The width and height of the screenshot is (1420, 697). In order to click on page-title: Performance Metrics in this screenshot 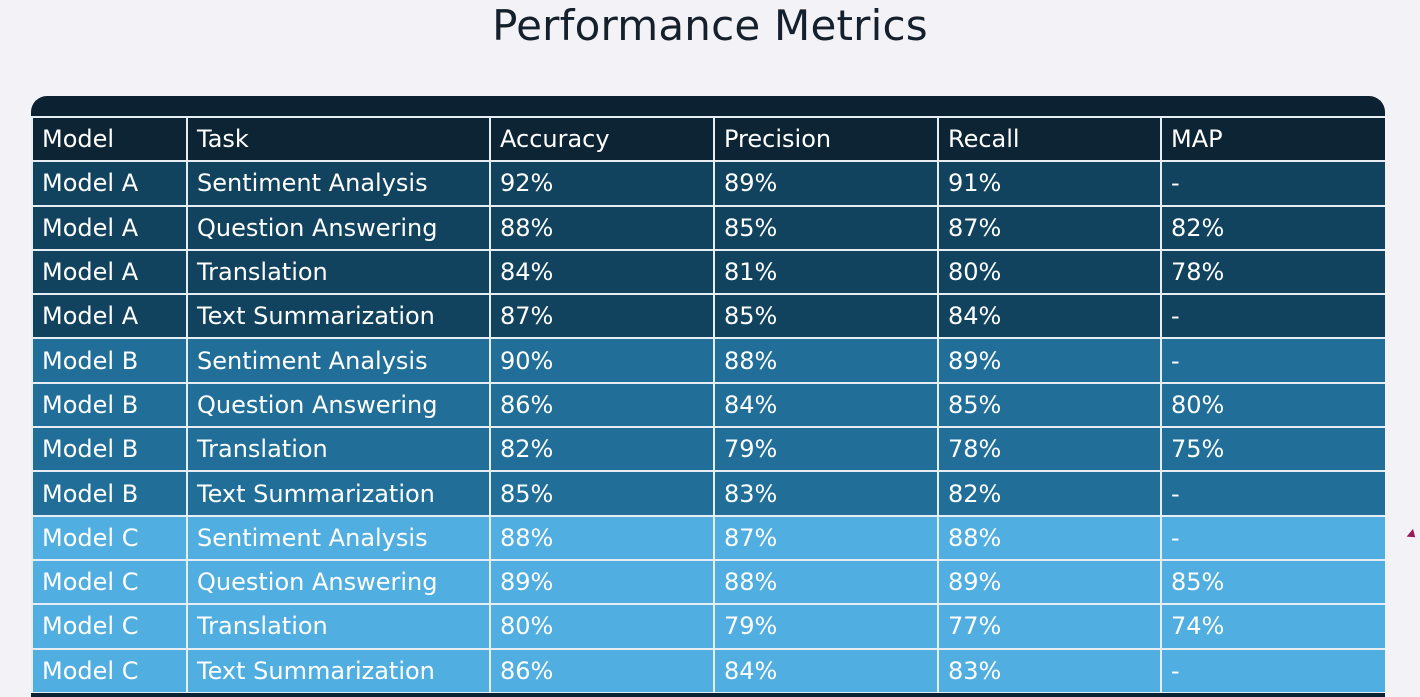, I will do `click(710, 25)`.